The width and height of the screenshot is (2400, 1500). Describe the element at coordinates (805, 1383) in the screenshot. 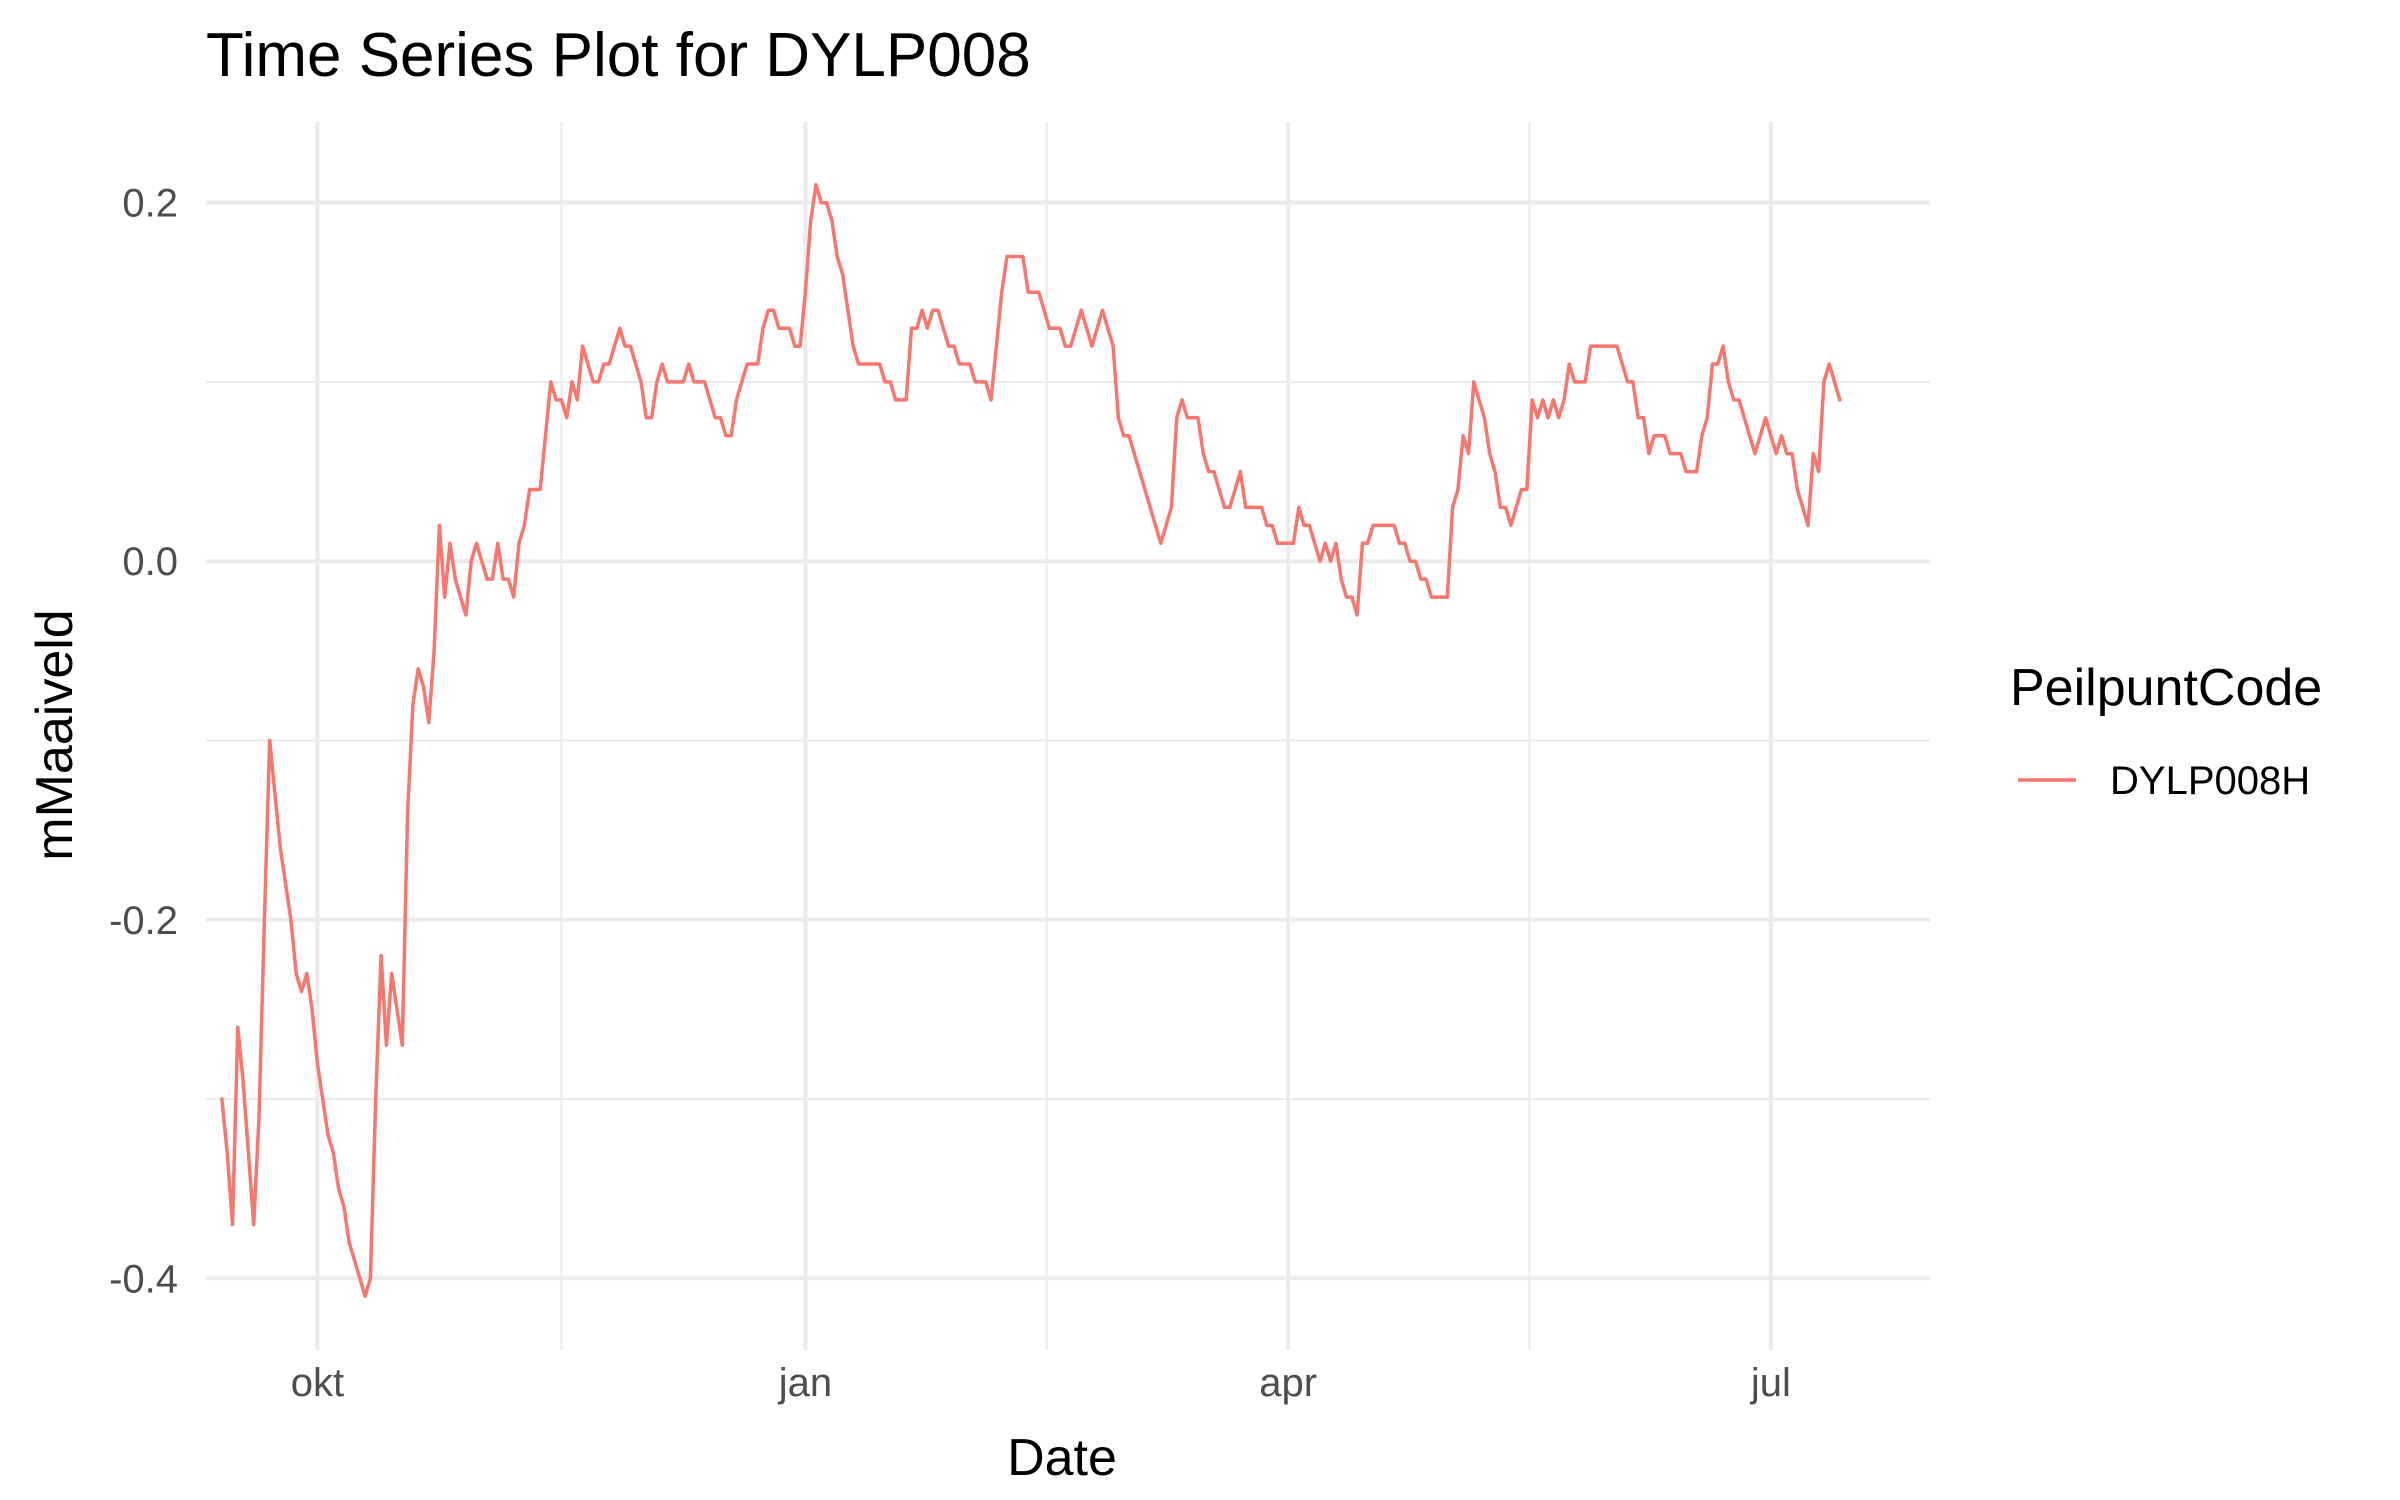

I see `x-tick-label: jan` at that location.